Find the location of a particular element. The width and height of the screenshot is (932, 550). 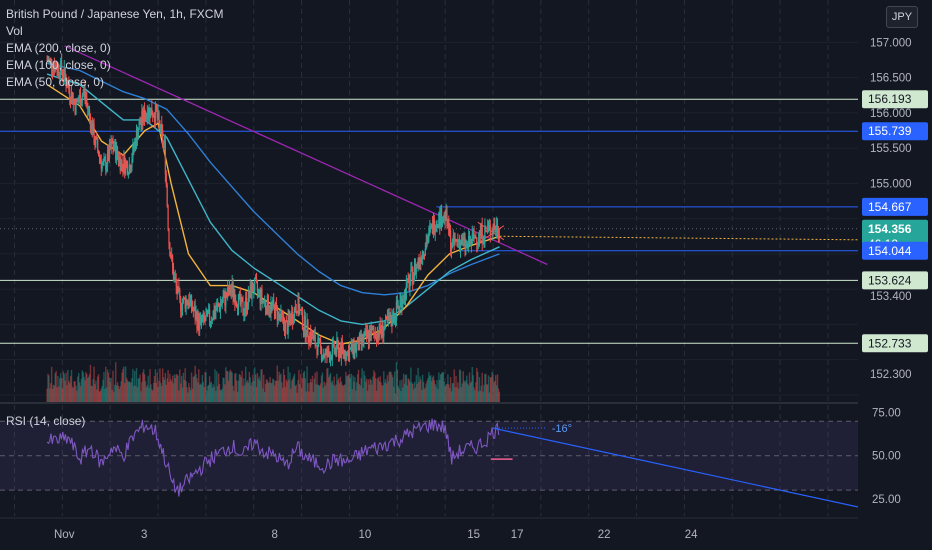

indicator-ema200: EMA (200, close, 0) is located at coordinates (58, 48).